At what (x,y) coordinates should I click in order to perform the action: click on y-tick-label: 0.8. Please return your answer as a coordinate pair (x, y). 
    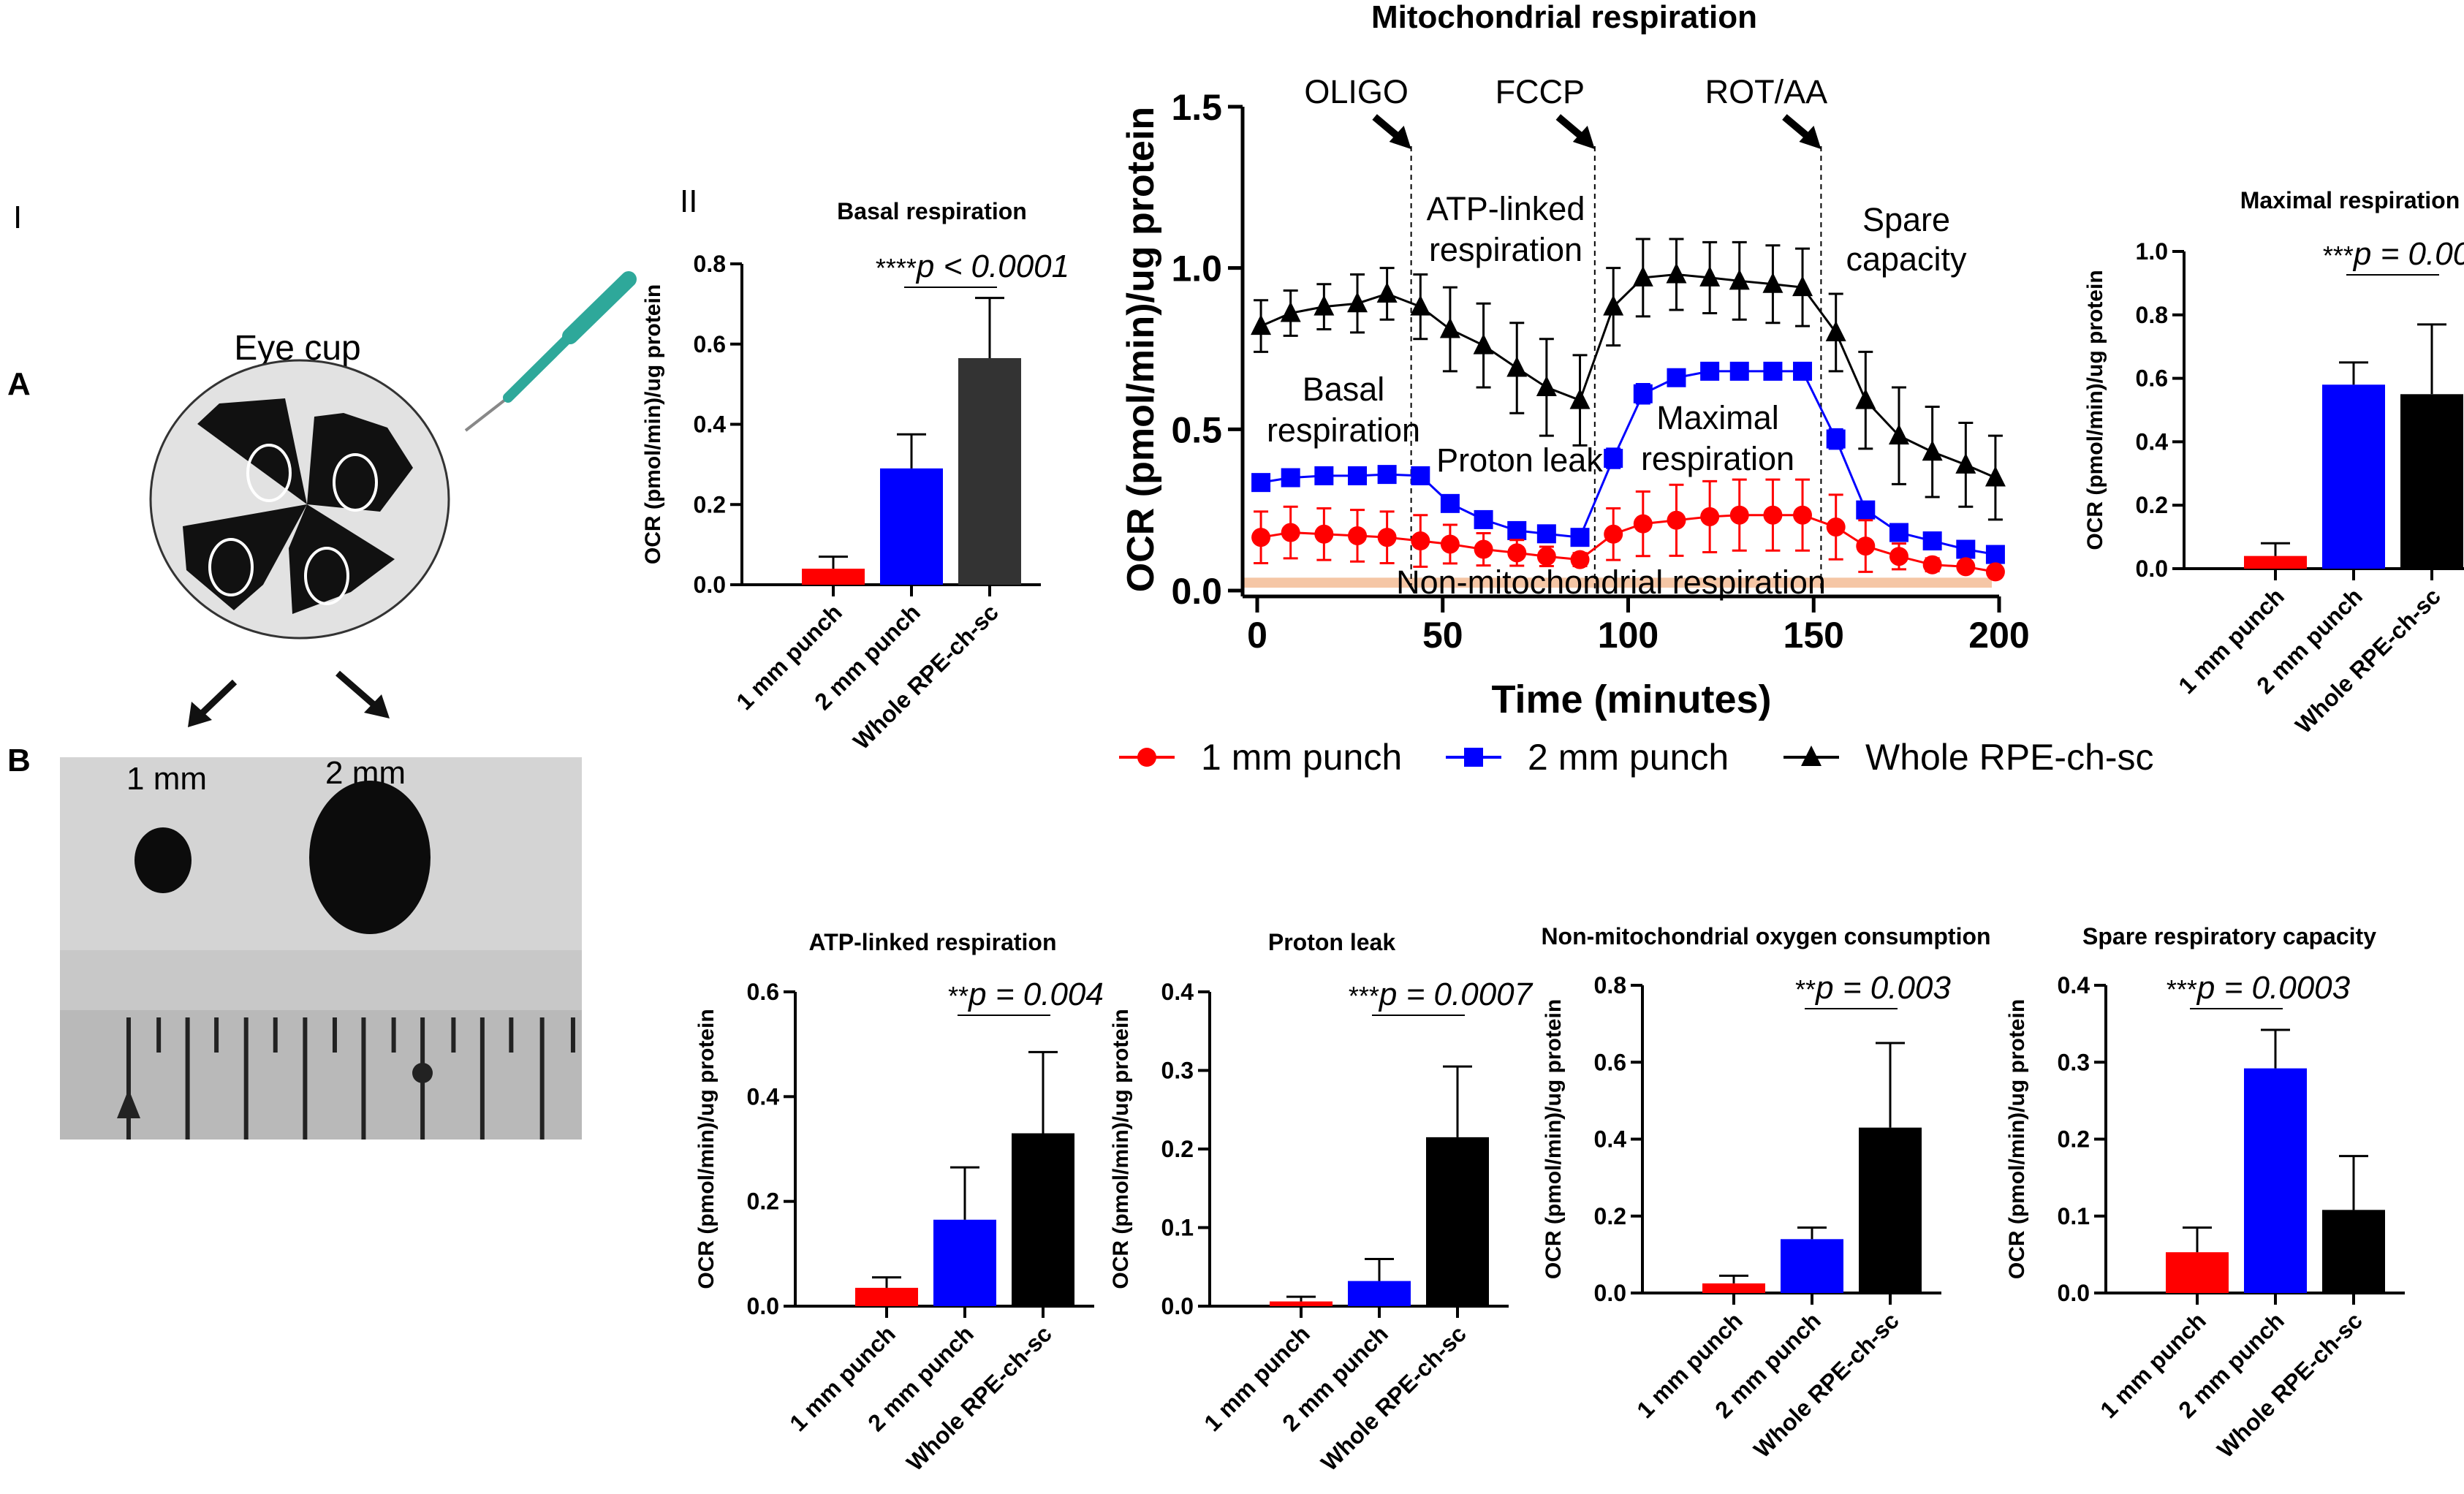
    Looking at the image, I should click on (2152, 315).